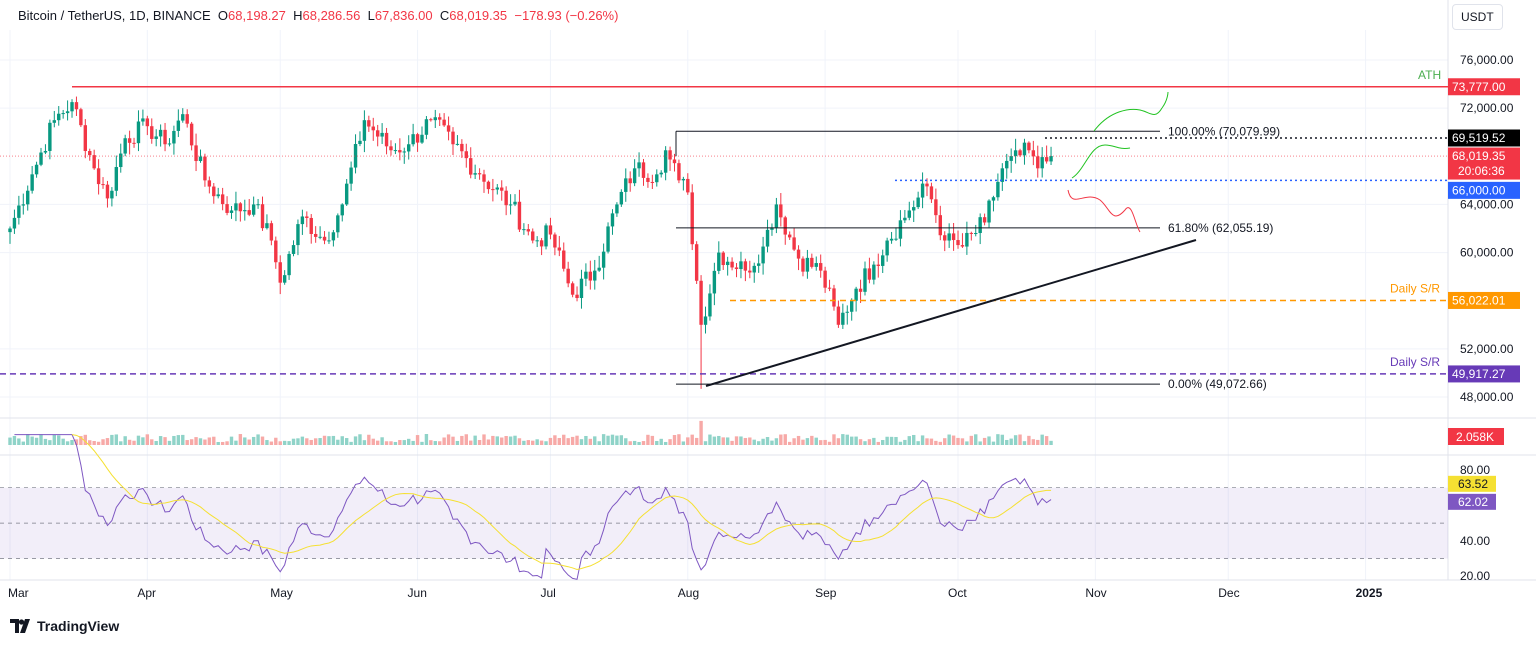 The height and width of the screenshot is (645, 1536). What do you see at coordinates (1479, 156) in the screenshot?
I see `price-tag-label: 68,019.35` at bounding box center [1479, 156].